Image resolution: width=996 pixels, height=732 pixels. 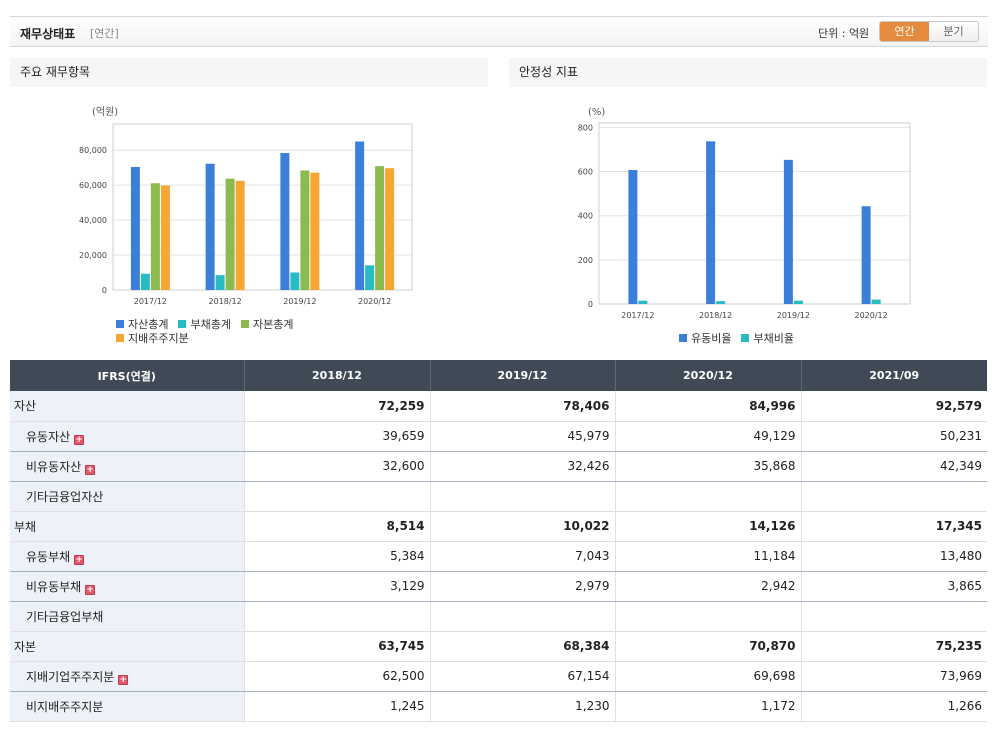 I want to click on table-row: 비지배주주지분 1,245 1,230 1,172 1,266, so click(x=498, y=706).